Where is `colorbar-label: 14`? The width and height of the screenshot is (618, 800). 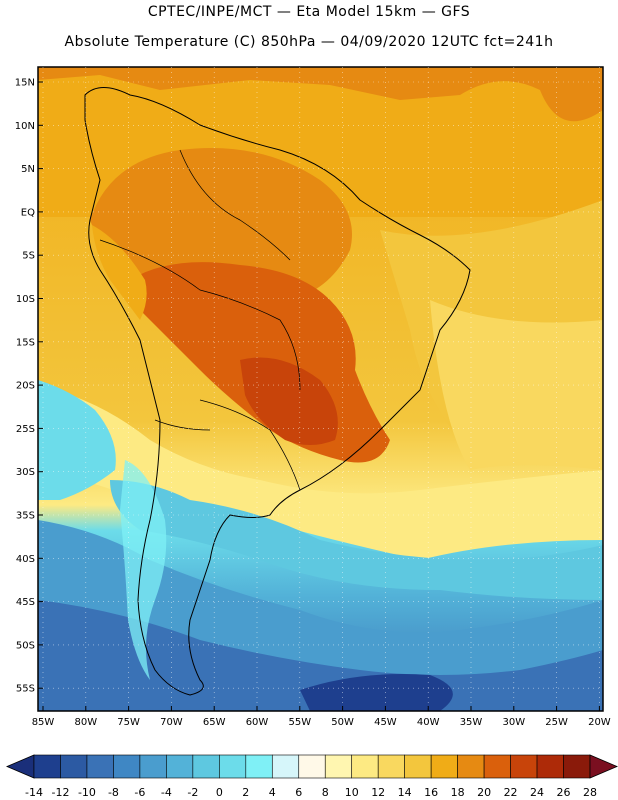 colorbar-label: 14 is located at coordinates (405, 792).